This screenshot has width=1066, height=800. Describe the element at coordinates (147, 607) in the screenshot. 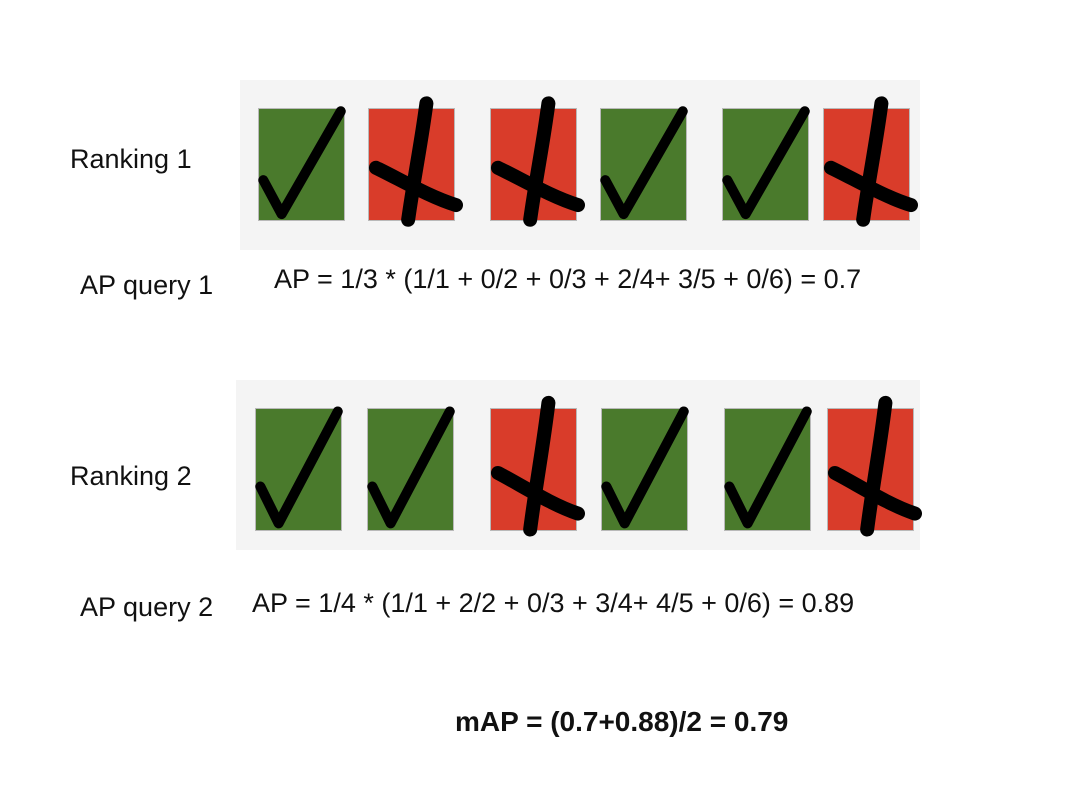

I see `ap-query-2-label: AP query 2` at that location.